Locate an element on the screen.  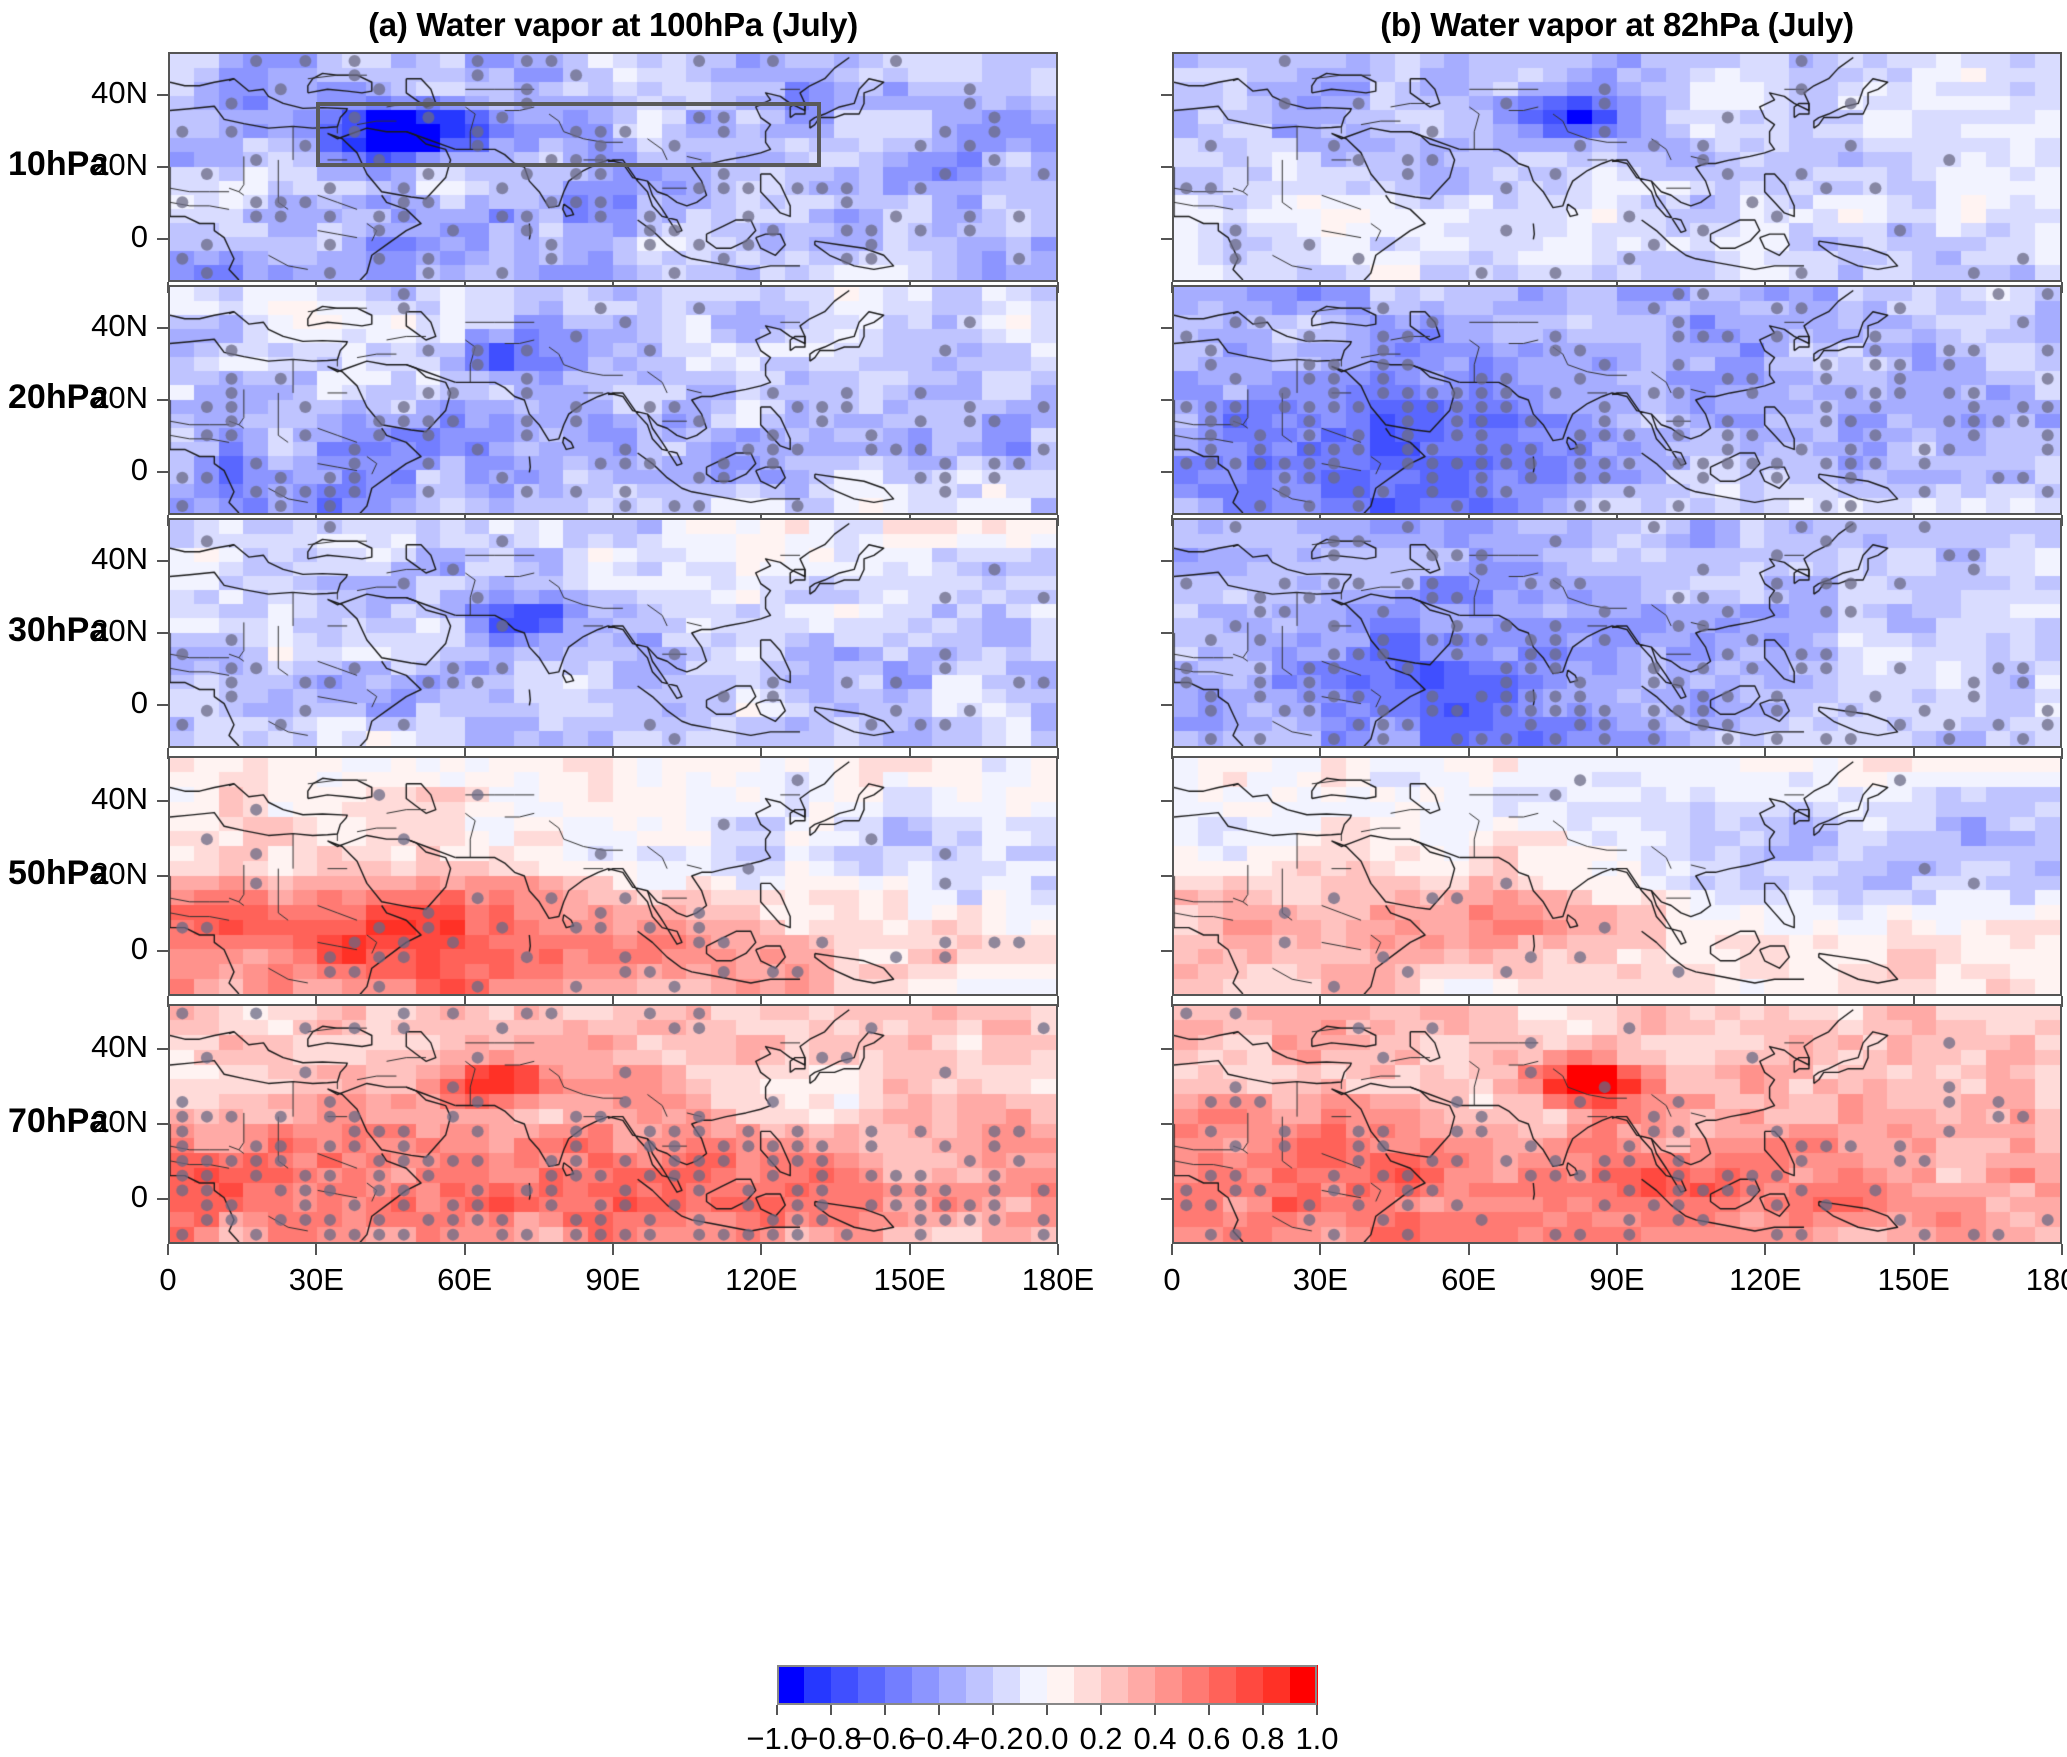
x-axis-label: 90E is located at coordinates (613, 1279).